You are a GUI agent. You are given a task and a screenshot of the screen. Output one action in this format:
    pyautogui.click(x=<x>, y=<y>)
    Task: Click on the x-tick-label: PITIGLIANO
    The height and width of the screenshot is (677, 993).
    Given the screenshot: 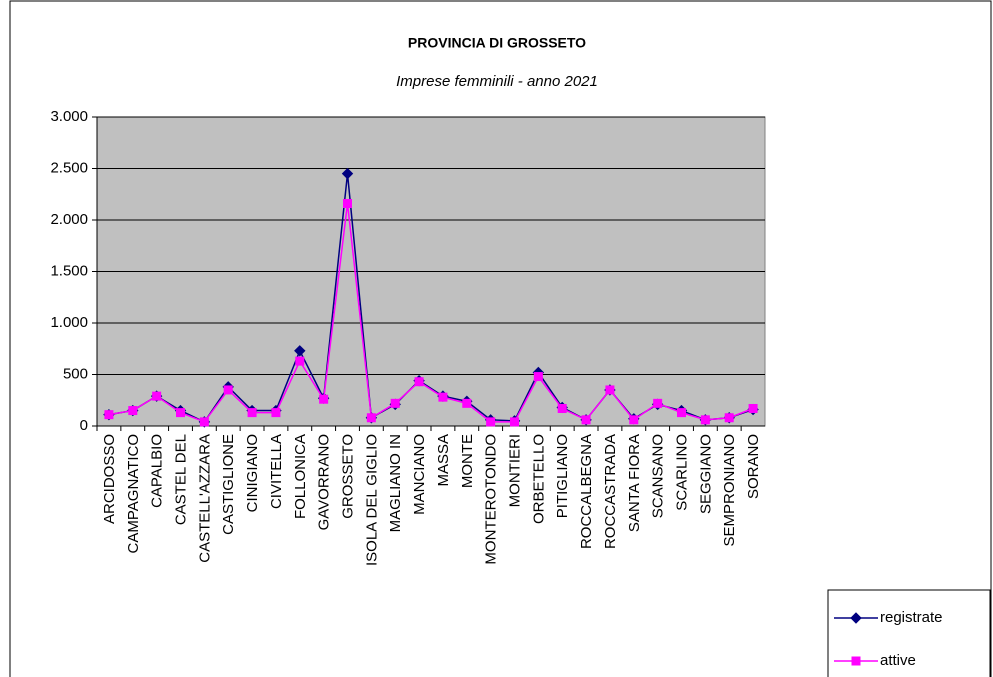 What is the action you would take?
    pyautogui.click(x=562, y=476)
    